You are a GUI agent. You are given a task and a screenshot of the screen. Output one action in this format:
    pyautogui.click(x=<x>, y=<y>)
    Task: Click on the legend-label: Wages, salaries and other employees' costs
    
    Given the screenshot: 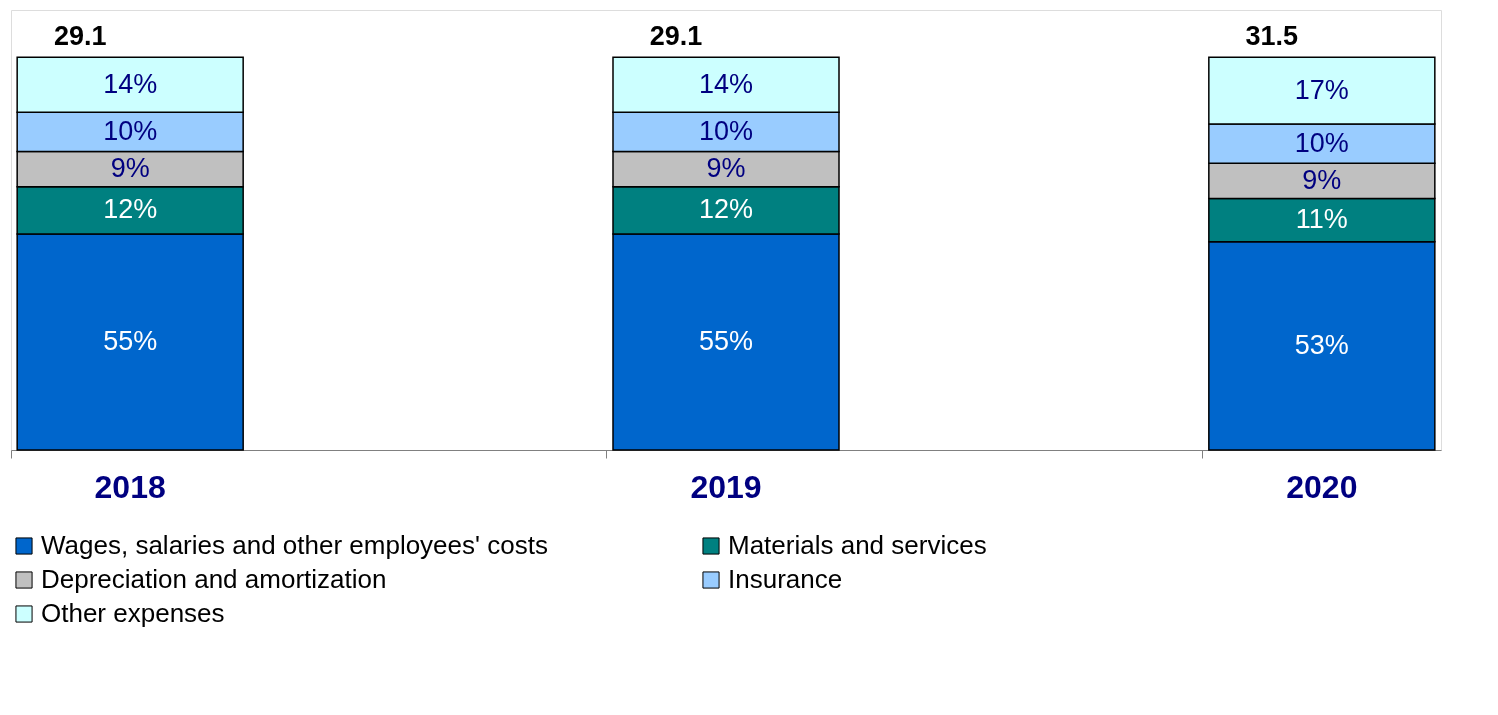 What is the action you would take?
    pyautogui.click(x=294, y=545)
    